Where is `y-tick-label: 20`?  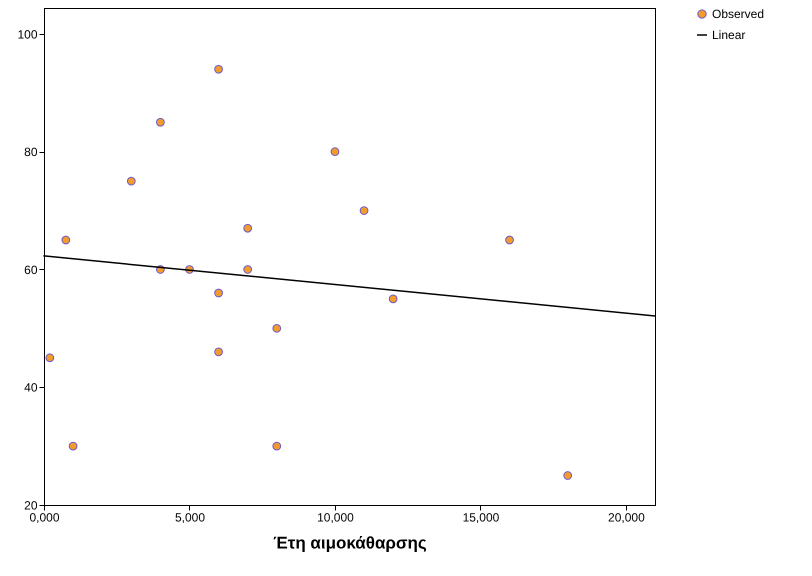 y-tick-label: 20 is located at coordinates (31, 505).